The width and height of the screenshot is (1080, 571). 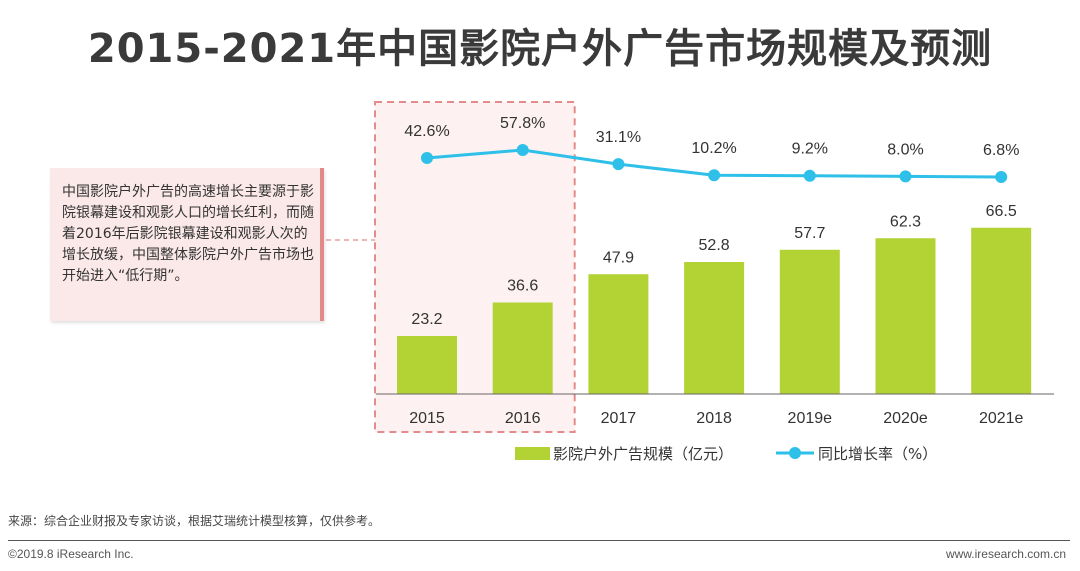 What do you see at coordinates (427, 365) in the screenshot?
I see `bar-2015` at bounding box center [427, 365].